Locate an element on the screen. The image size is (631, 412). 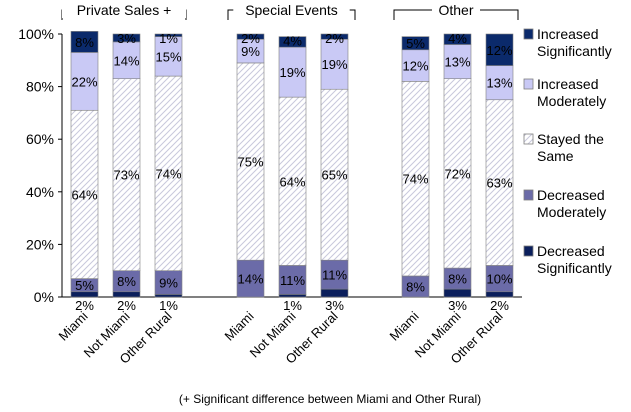
data-label: 63% is located at coordinates (499, 183).